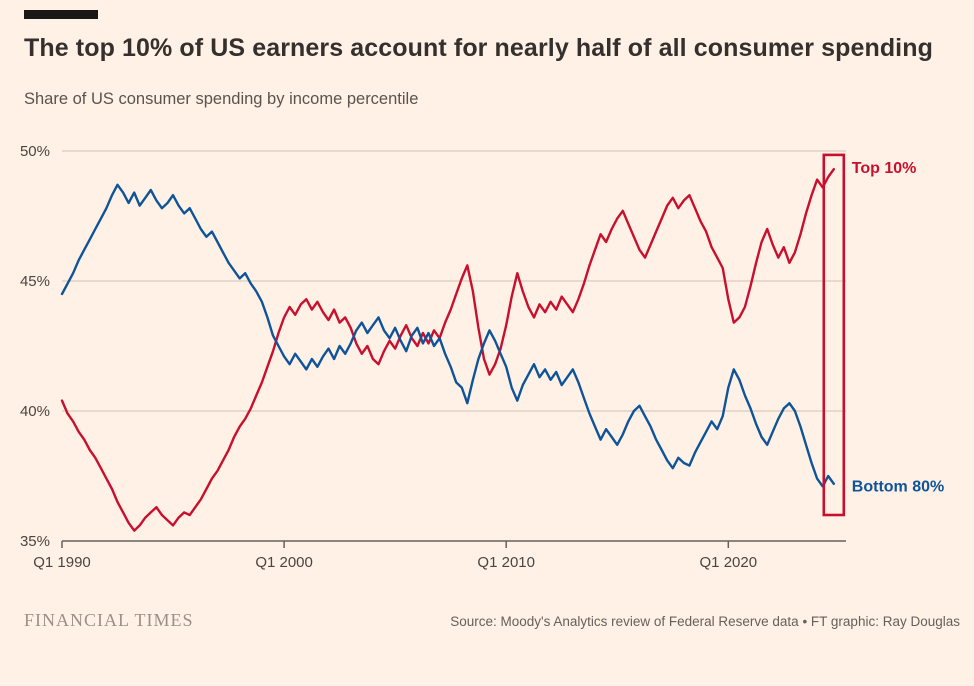  What do you see at coordinates (109, 620) in the screenshot?
I see `ft-wordmark: FINANCIAL TIMES` at bounding box center [109, 620].